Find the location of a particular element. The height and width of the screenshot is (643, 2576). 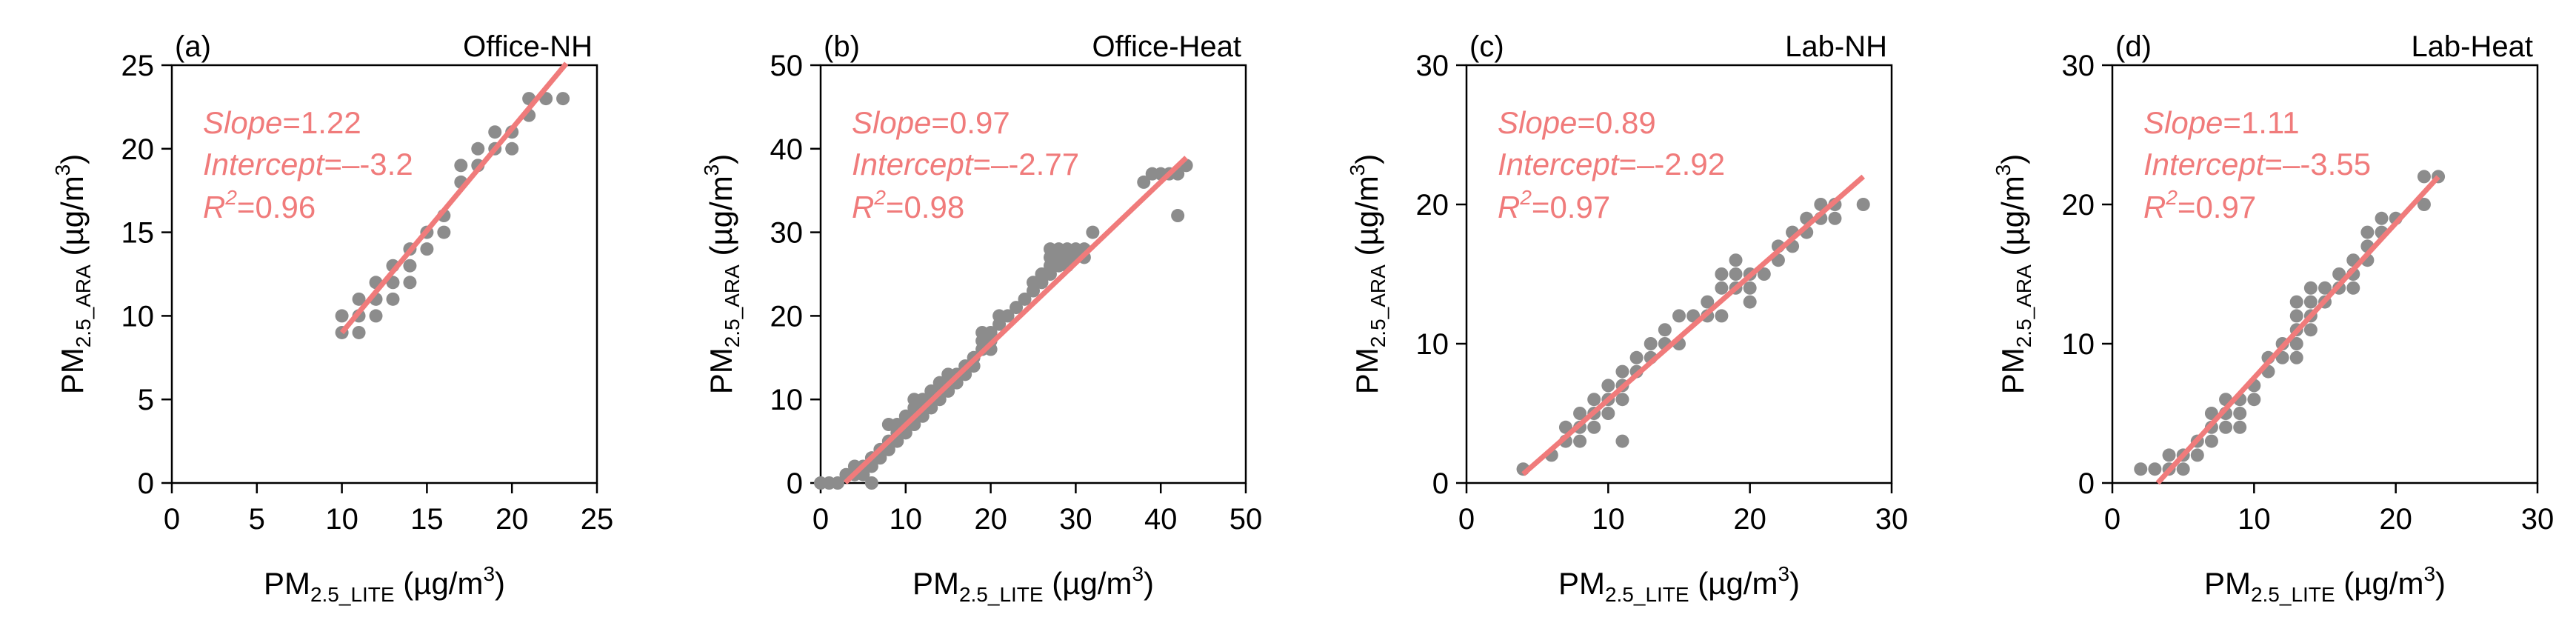

slope-text: Slope=1.11 is located at coordinates (2221, 123).